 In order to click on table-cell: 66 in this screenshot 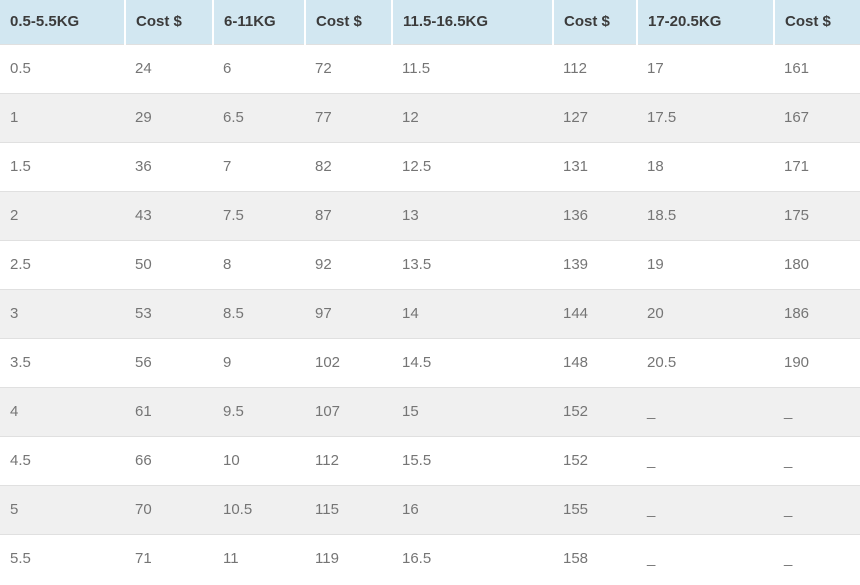, I will do `click(169, 460)`.